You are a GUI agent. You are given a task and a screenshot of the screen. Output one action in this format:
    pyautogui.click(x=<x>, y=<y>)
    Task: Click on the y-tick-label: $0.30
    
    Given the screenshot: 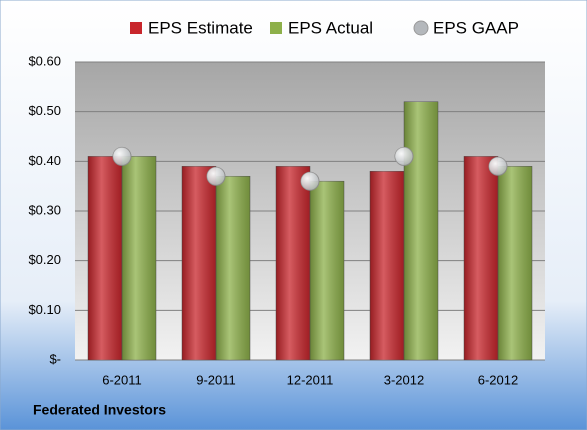 What is the action you would take?
    pyautogui.click(x=44, y=209)
    